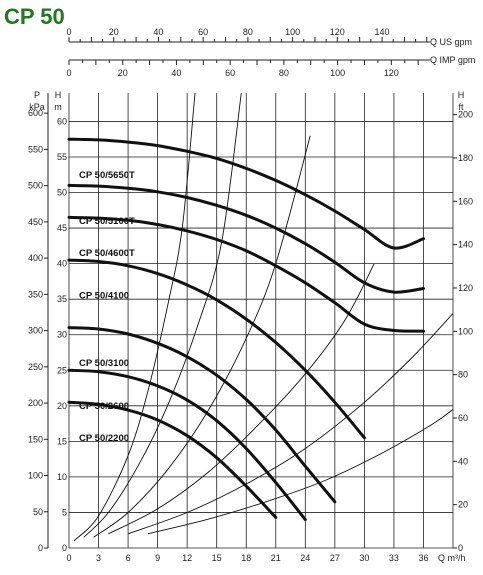 The image size is (483, 575). What do you see at coordinates (35, 113) in the screenshot?
I see `kpa-axis-tick-label: 600` at bounding box center [35, 113].